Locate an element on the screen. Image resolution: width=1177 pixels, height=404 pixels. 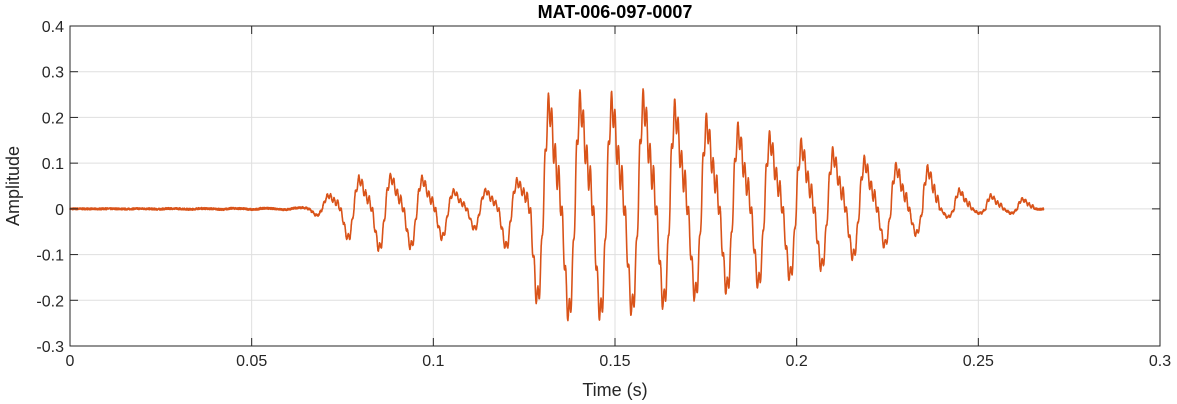
x-tick-label: 0.3 is located at coordinates (1160, 361).